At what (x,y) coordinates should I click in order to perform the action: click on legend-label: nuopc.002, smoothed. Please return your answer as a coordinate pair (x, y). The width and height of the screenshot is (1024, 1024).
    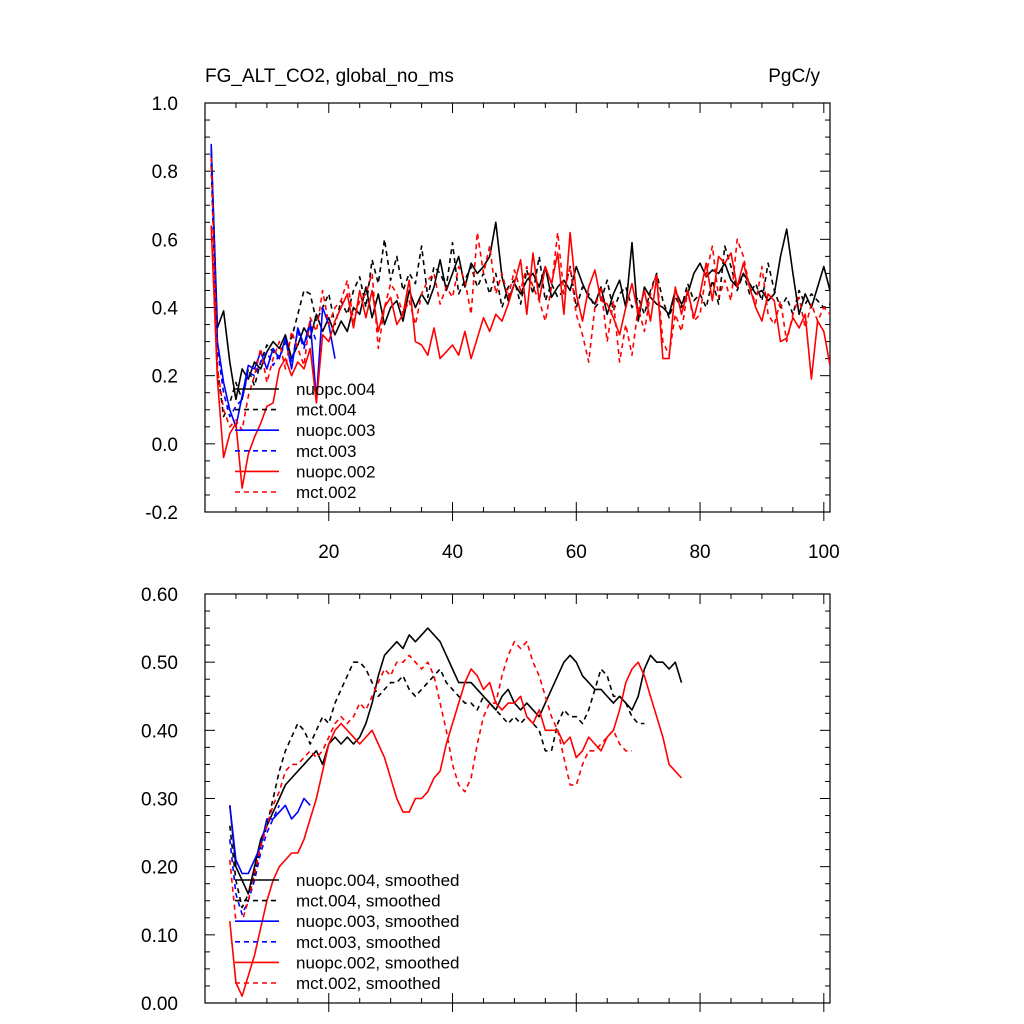
    Looking at the image, I should click on (378, 962).